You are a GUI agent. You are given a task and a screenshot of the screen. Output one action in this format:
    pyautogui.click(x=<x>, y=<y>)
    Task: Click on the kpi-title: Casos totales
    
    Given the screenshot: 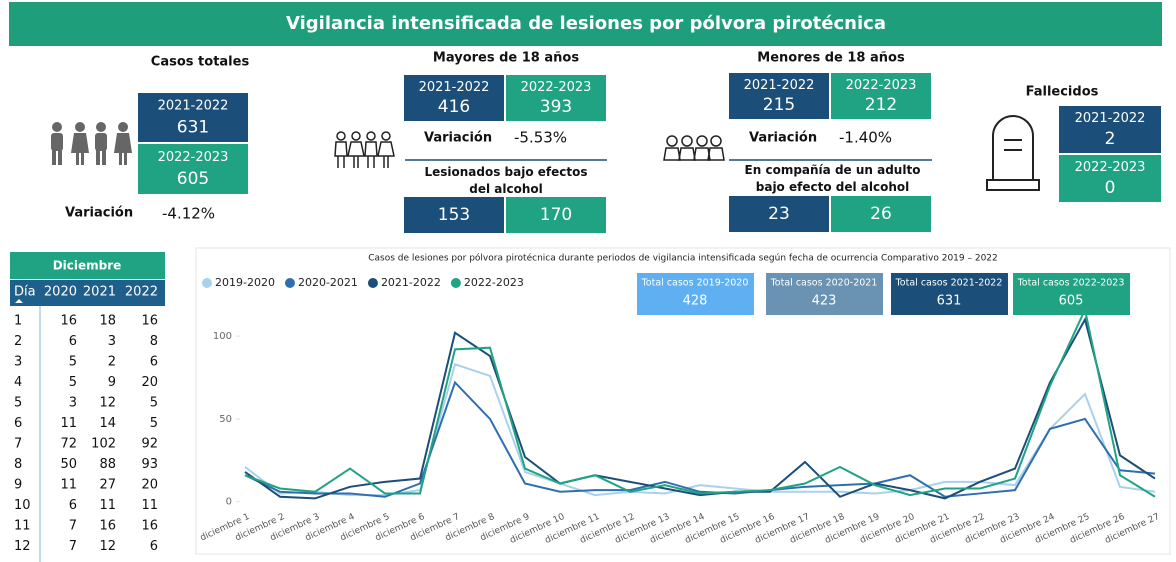 What is the action you would take?
    pyautogui.click(x=200, y=62)
    